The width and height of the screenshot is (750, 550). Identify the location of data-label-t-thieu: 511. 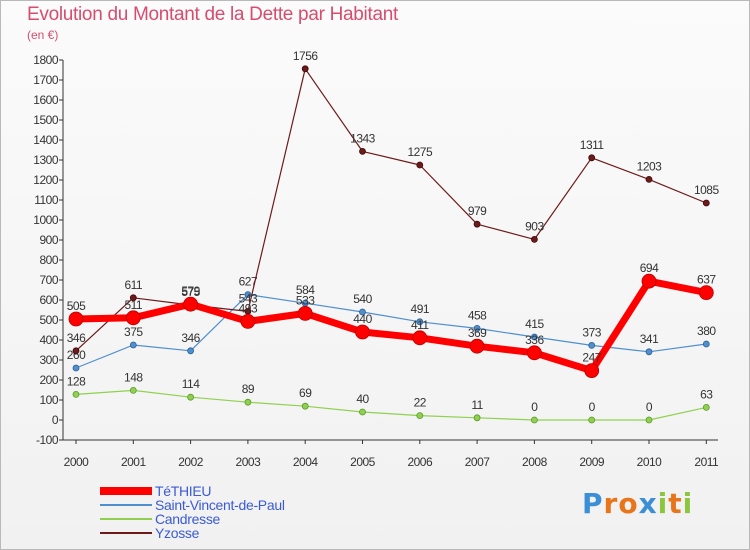
(133, 305).